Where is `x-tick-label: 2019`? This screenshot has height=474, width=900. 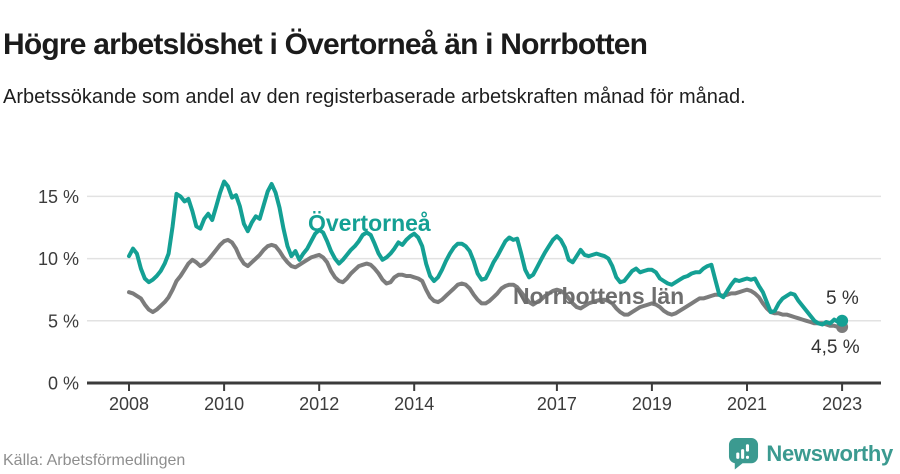
x-tick-label: 2019 is located at coordinates (652, 404).